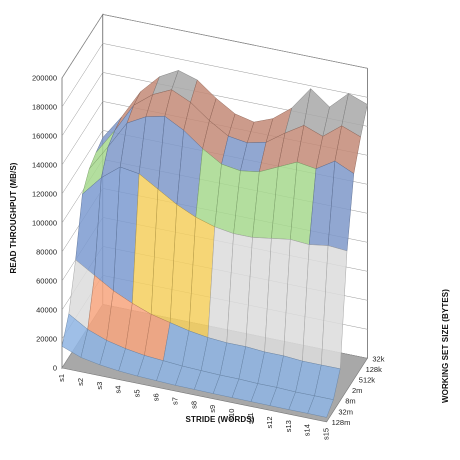 Image resolution: width=460 pixels, height=460 pixels. I want to click on y-tick-label: 8m, so click(350, 401).